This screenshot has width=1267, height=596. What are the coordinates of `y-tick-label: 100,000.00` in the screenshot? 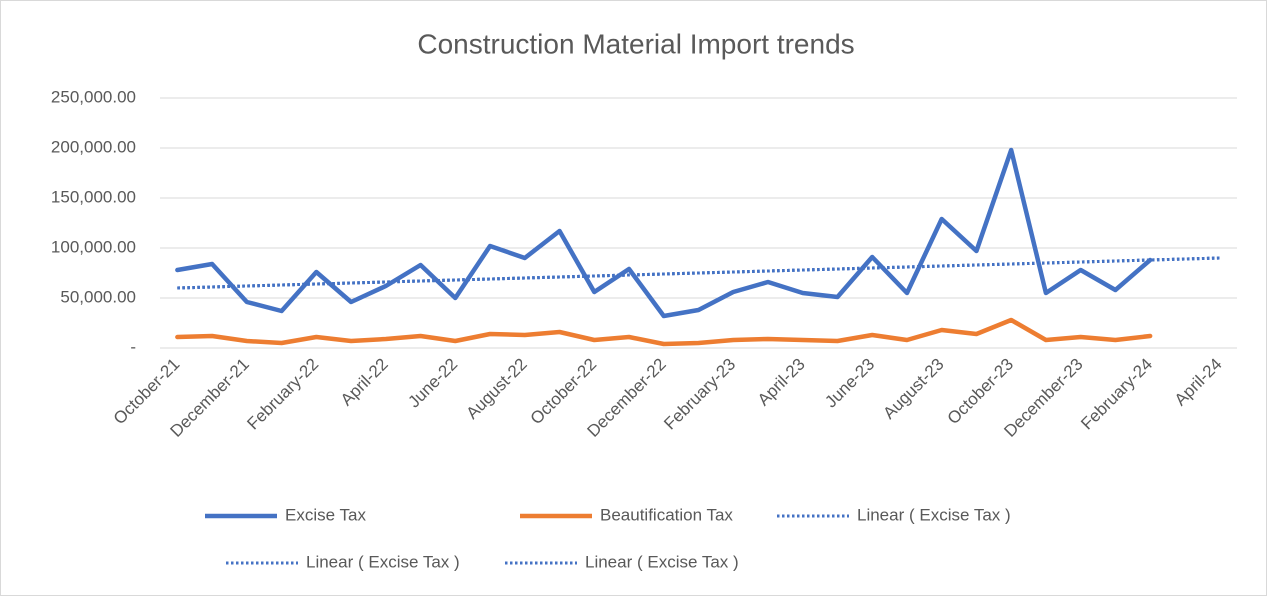 It's located at (93, 246).